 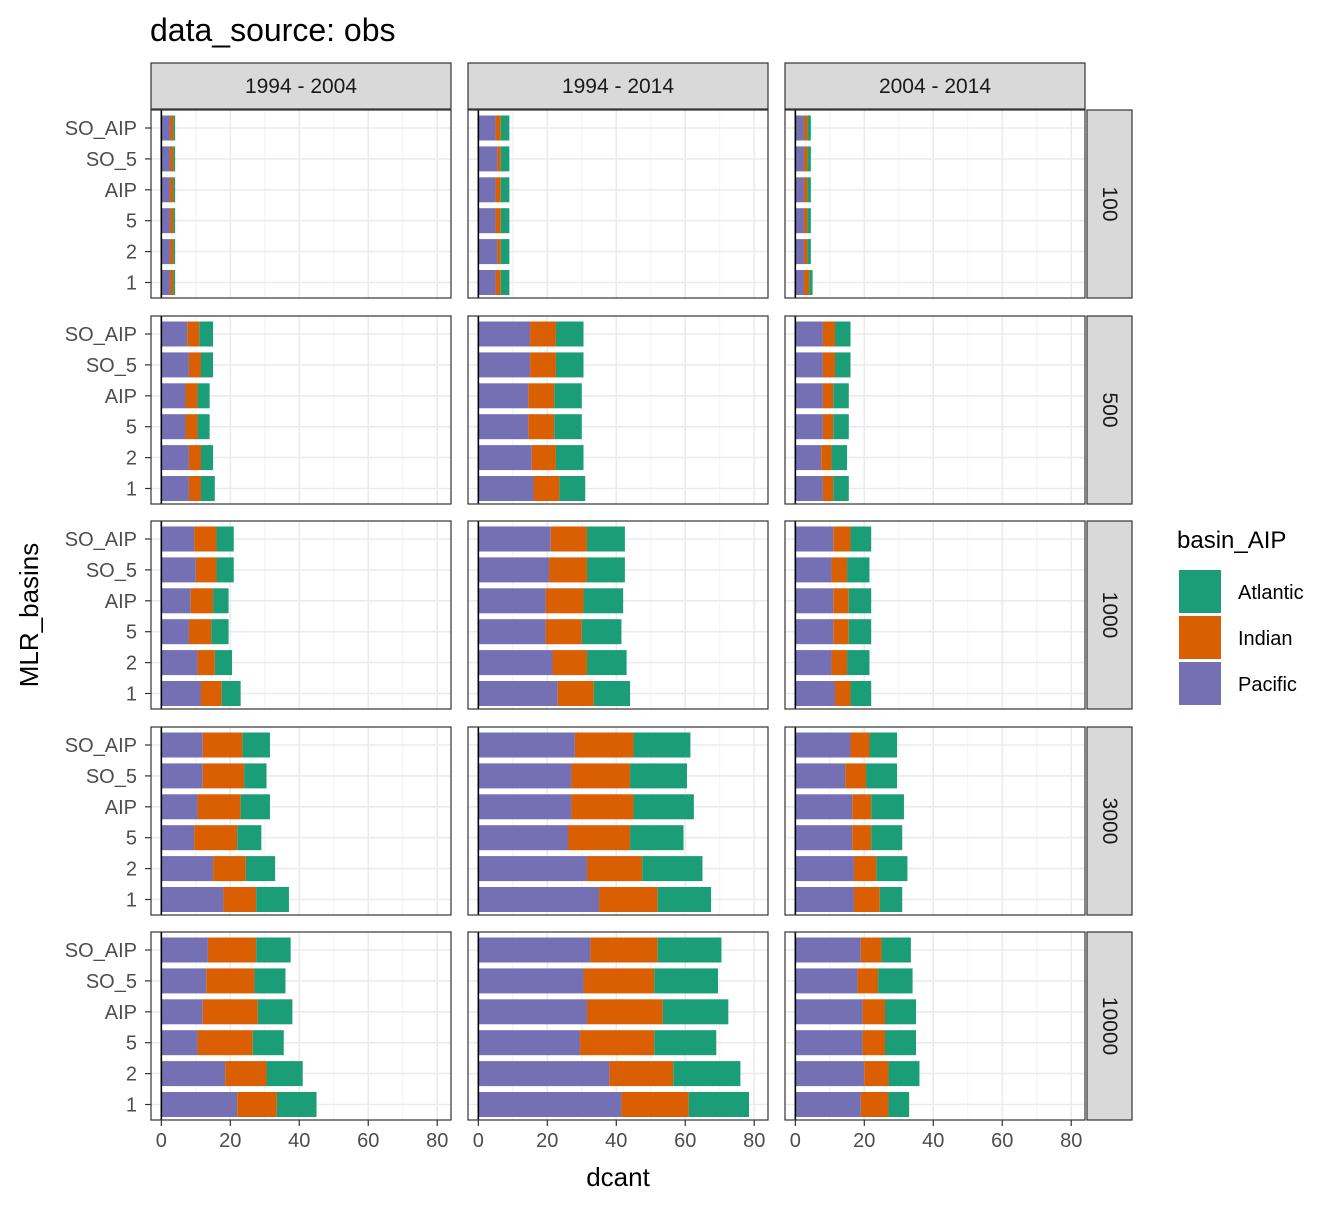 What do you see at coordinates (437, 1141) in the screenshot?
I see `x-tick-label: 80` at bounding box center [437, 1141].